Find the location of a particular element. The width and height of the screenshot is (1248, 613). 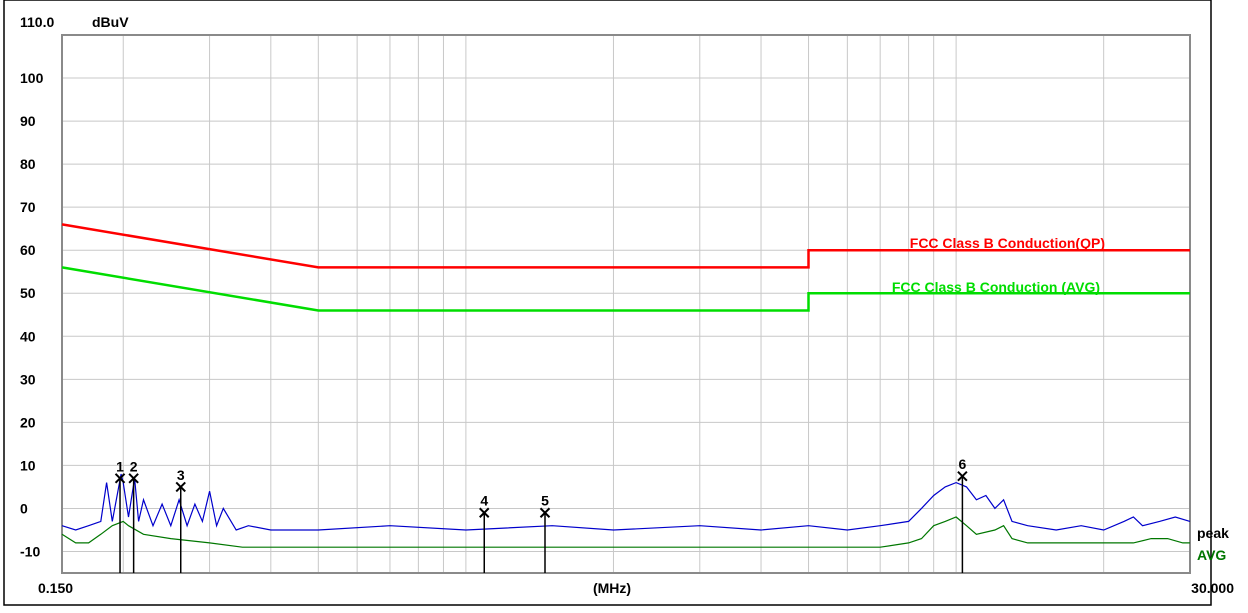

marker: 2 is located at coordinates (133, 515).